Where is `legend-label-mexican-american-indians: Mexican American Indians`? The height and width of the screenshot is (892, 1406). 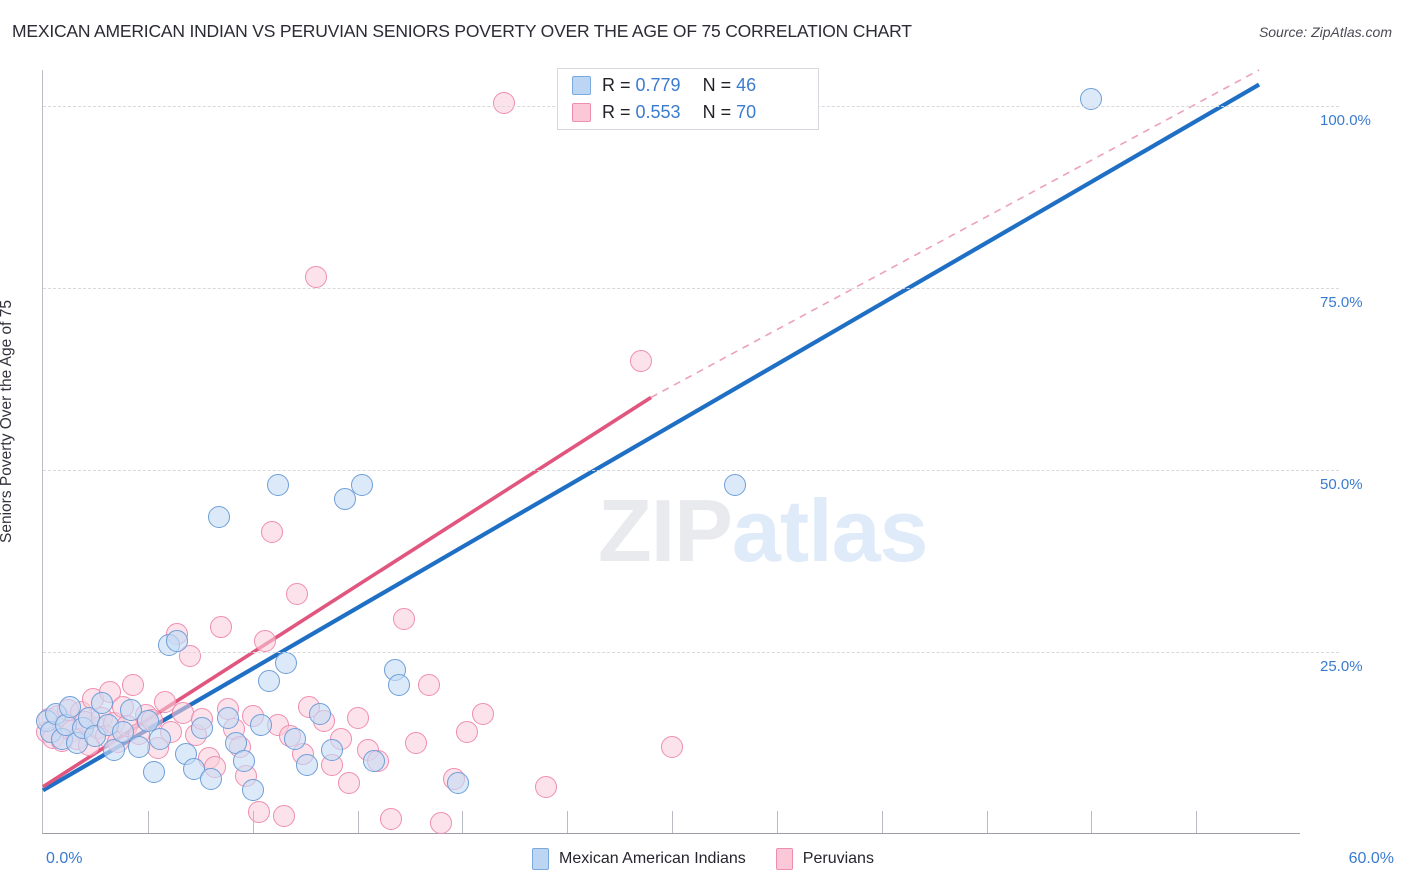 legend-label-mexican-american-indians: Mexican American Indians is located at coordinates (652, 858).